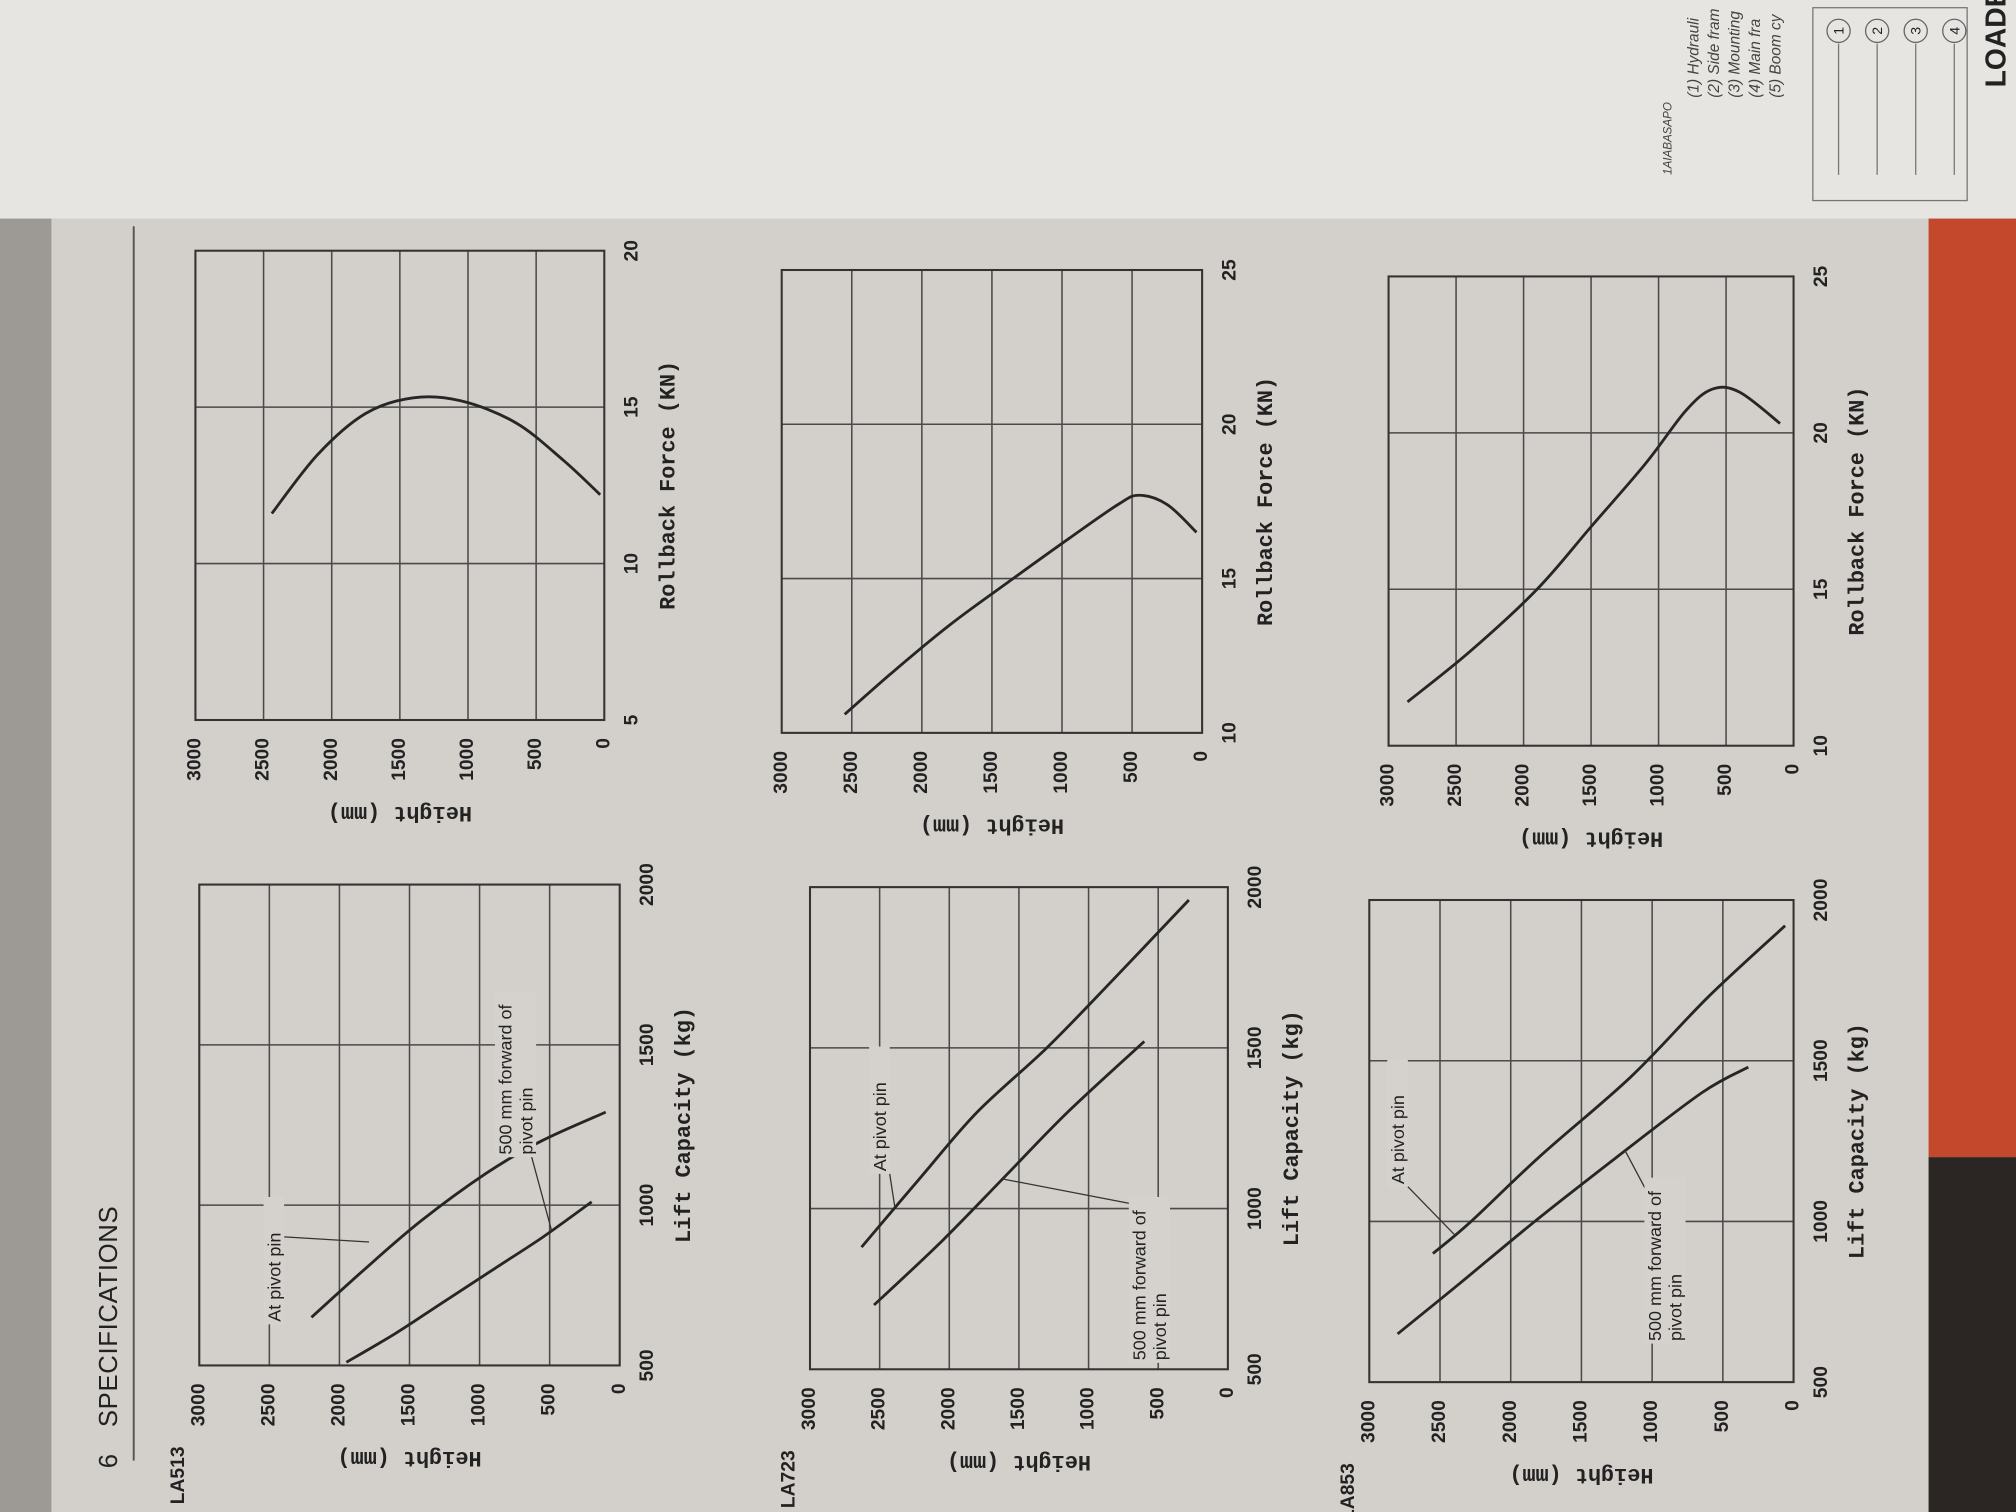 This screenshot has width=2016, height=1512. I want to click on facing-list-item: (2) Side fram, so click(1713, 53).